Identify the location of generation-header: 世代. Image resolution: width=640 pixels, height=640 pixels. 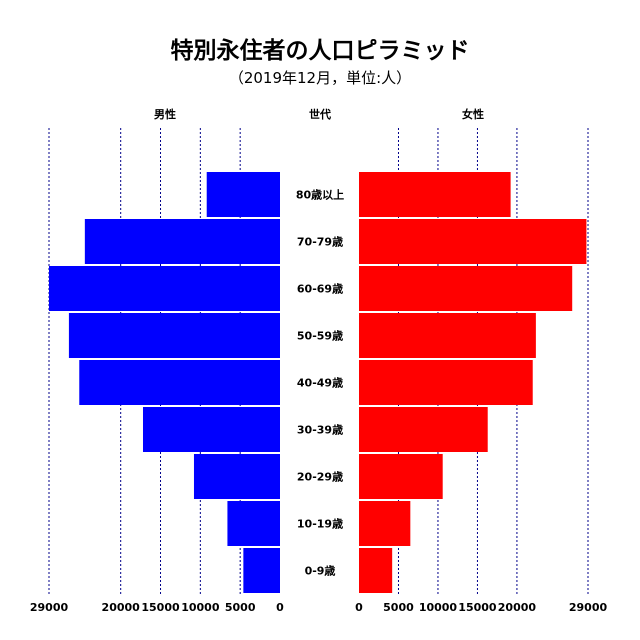
(320, 114).